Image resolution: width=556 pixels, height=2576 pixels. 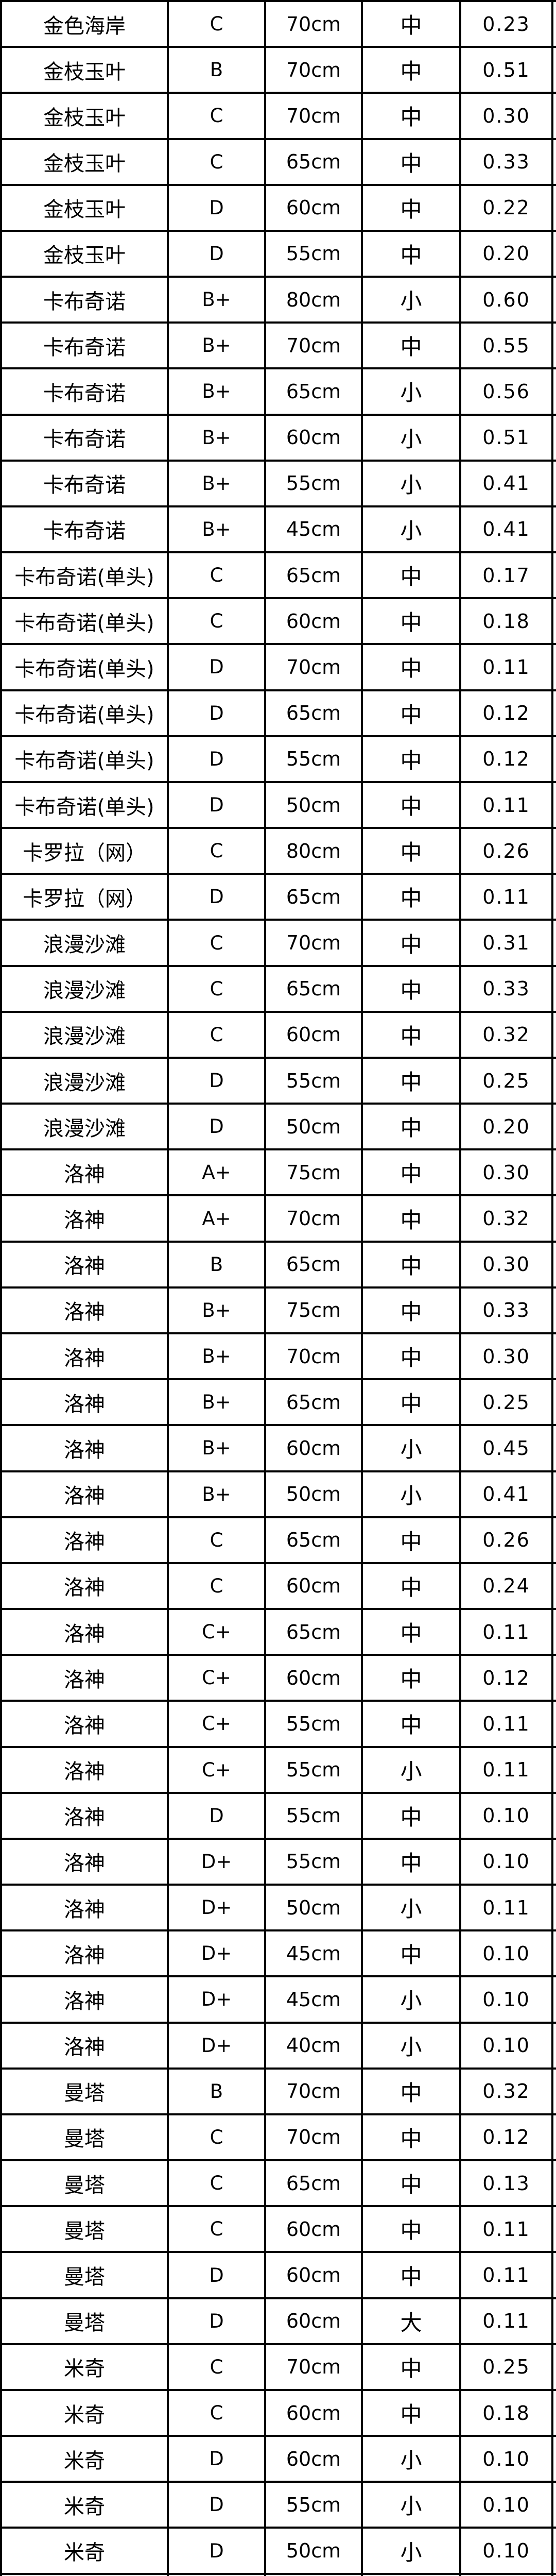 I want to click on table-row: 洛神 B+ 70cm 中 0.30, so click(x=278, y=1356).